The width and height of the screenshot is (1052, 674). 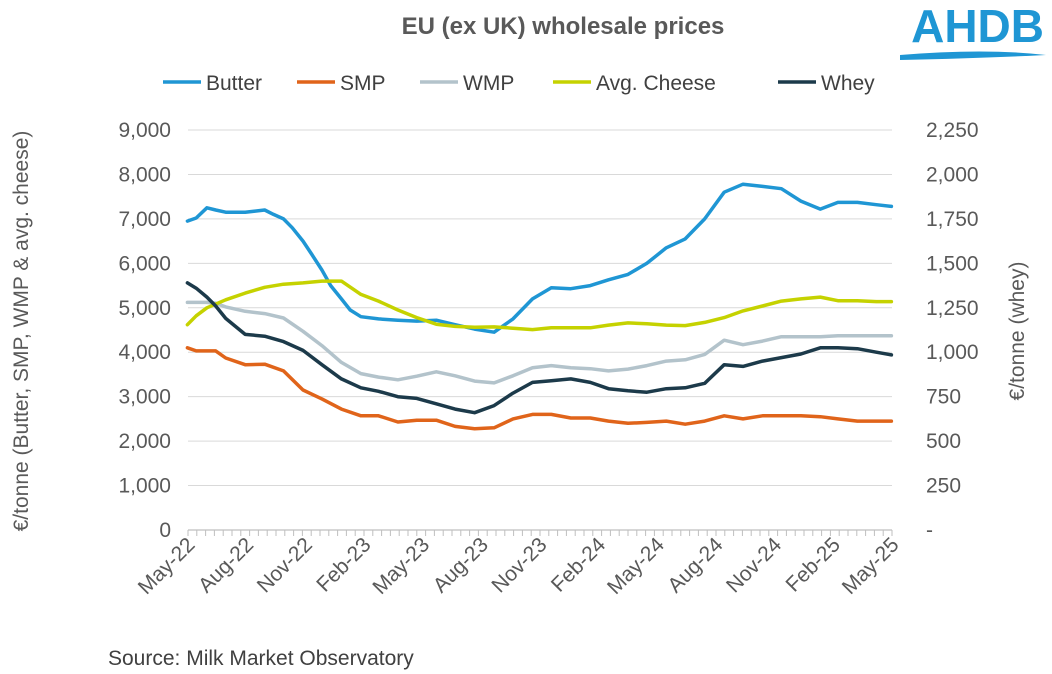 I want to click on y-left-tick-label: 5,000, so click(x=144, y=308).